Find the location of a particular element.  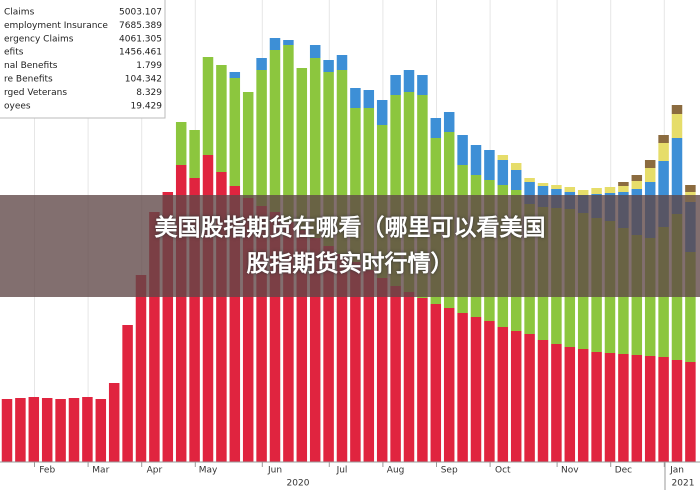

legend-value: 7685.389 is located at coordinates (140, 26).